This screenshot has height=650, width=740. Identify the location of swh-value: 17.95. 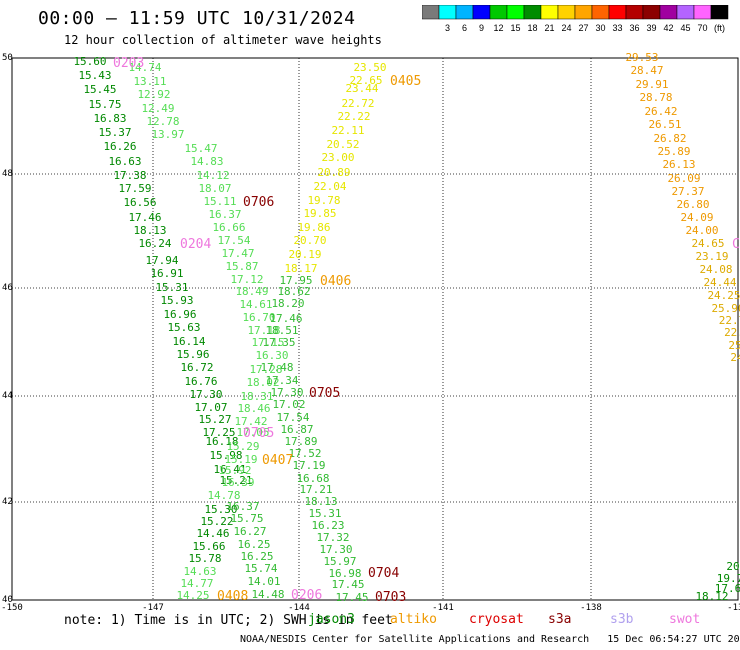
(295, 280).